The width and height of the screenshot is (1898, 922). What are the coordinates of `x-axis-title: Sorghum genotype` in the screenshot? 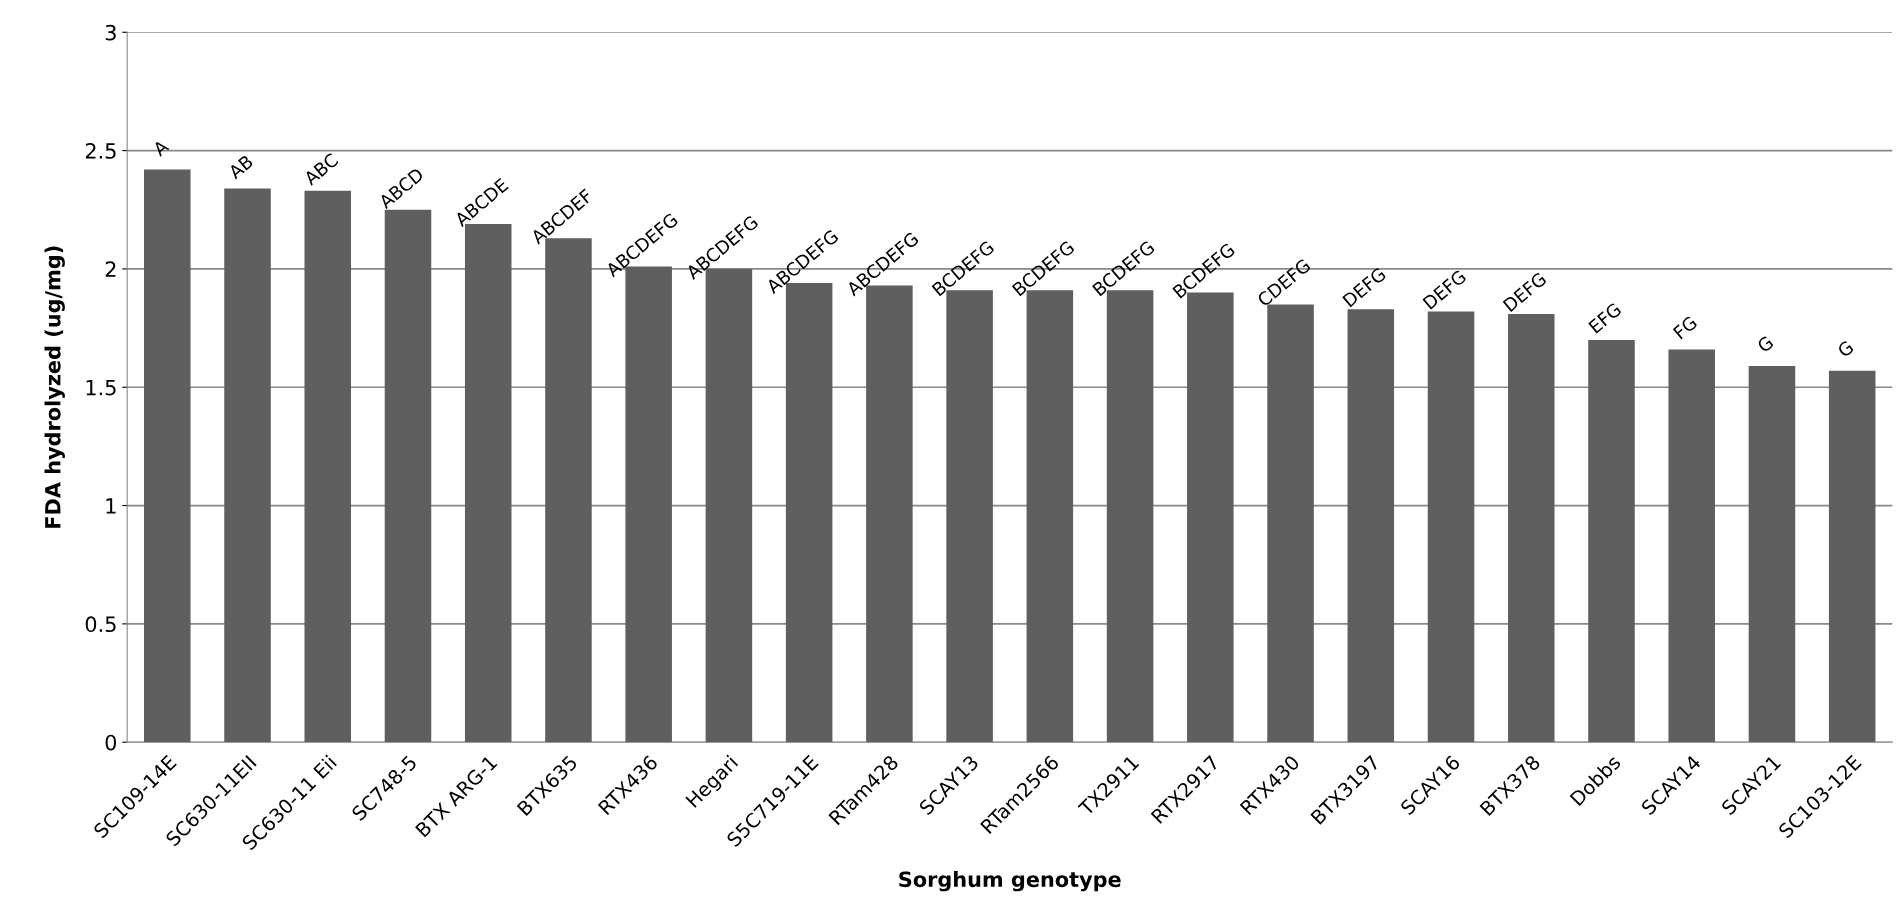 It's located at (1010, 881).